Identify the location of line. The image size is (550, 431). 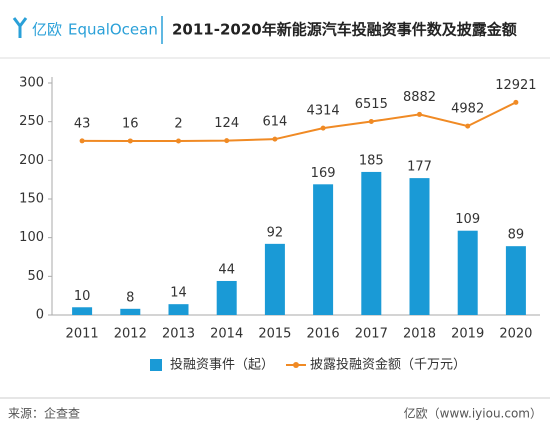
(299, 121).